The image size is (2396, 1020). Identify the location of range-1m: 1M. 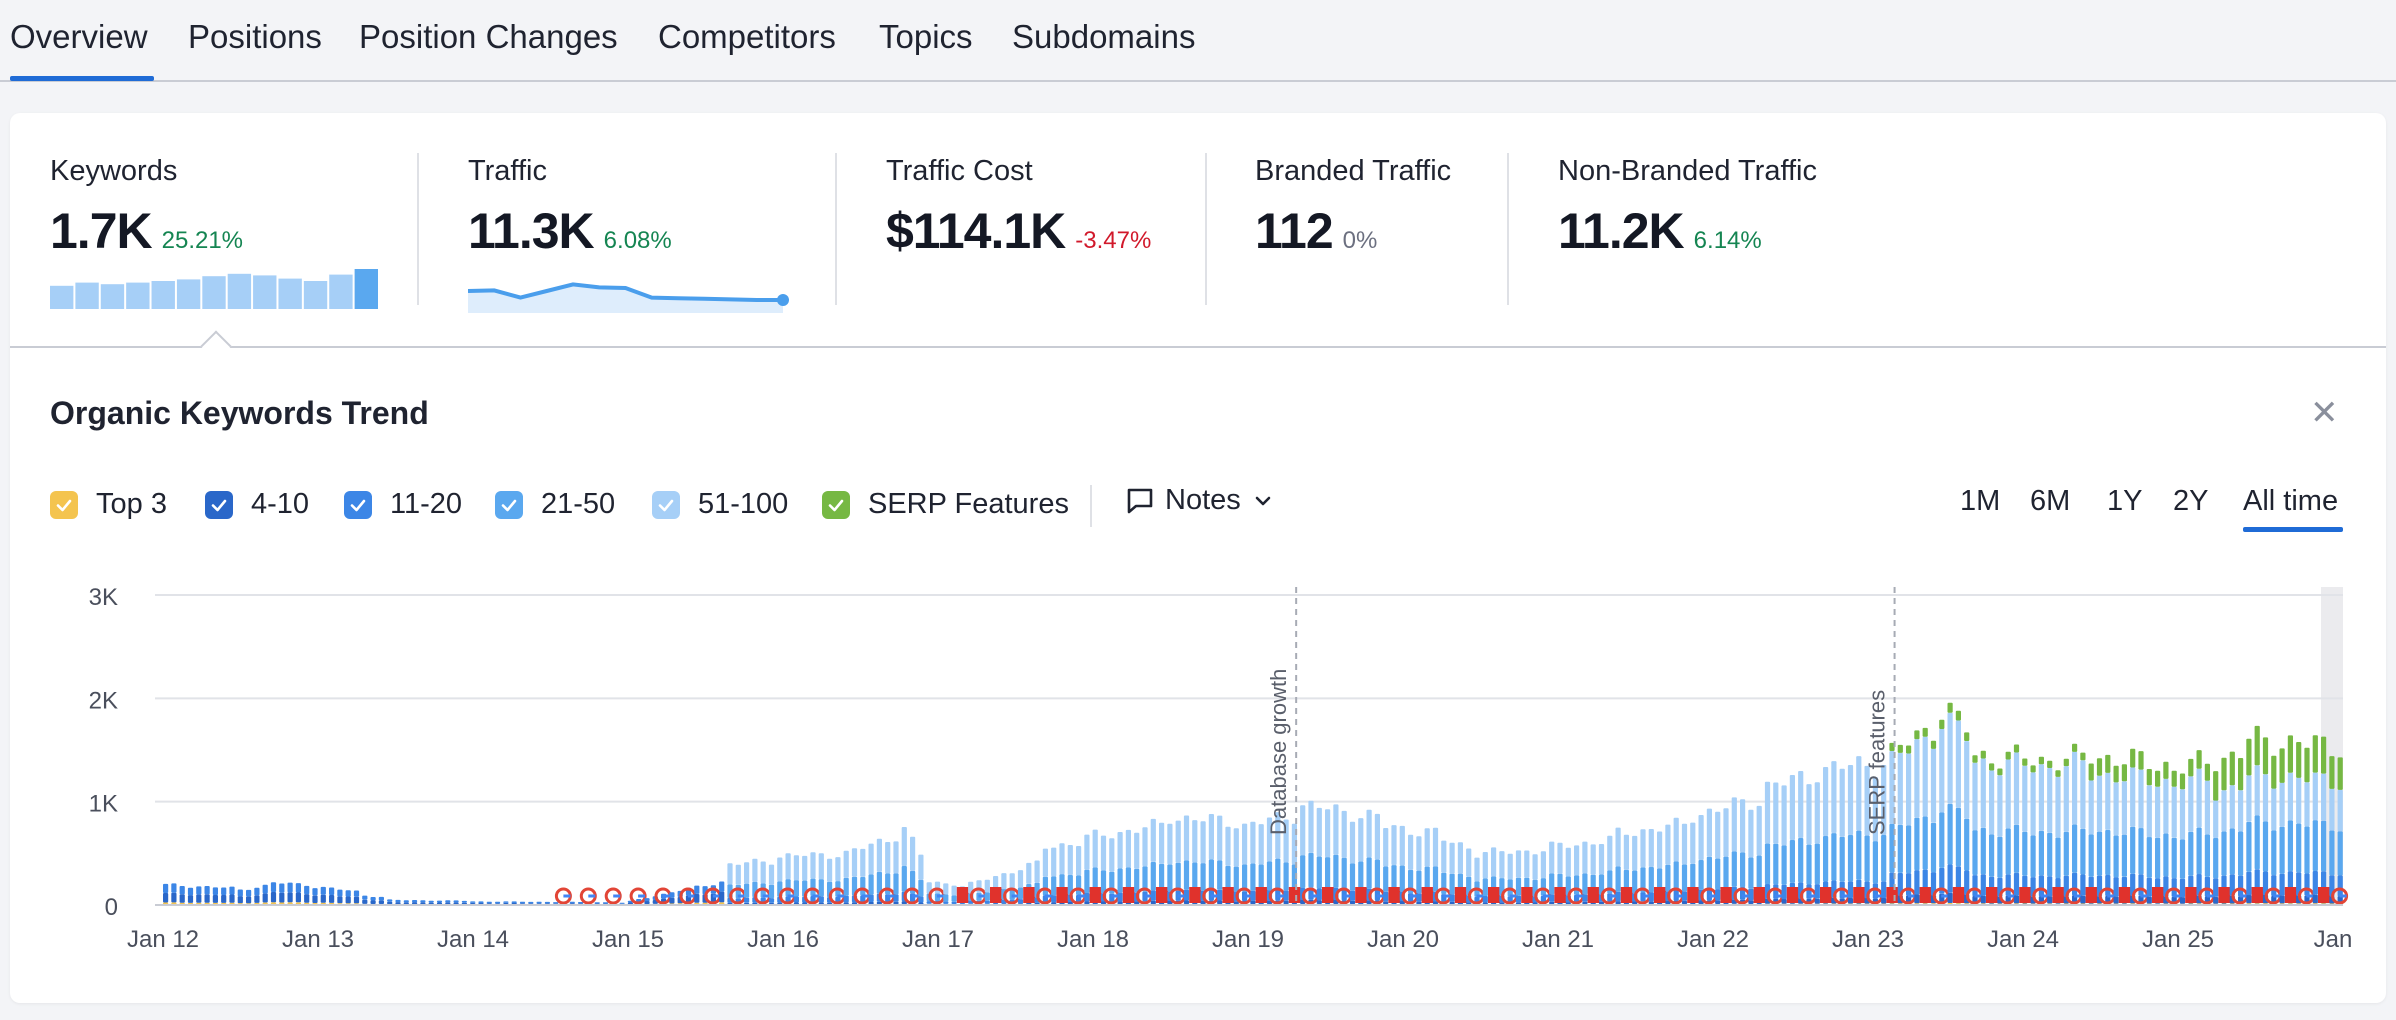
(1980, 501).